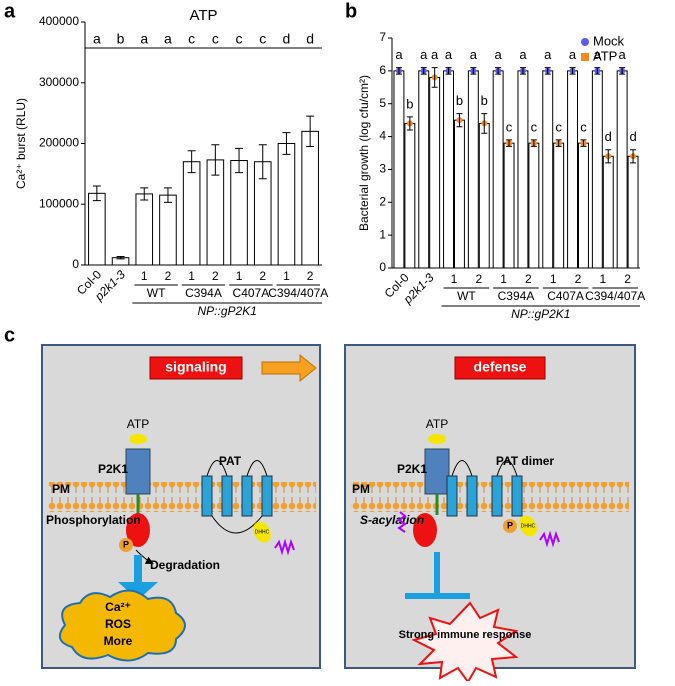  What do you see at coordinates (118, 641) in the screenshot?
I see `output: More` at bounding box center [118, 641].